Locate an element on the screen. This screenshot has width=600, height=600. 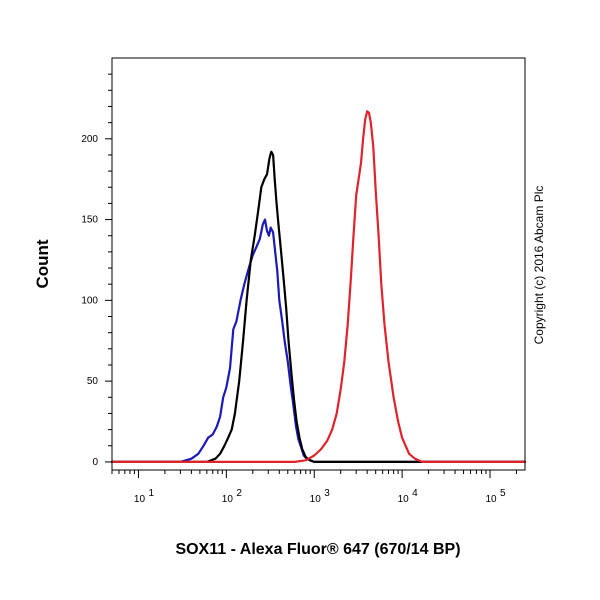
y-tick-label: 150 is located at coordinates (89, 220).